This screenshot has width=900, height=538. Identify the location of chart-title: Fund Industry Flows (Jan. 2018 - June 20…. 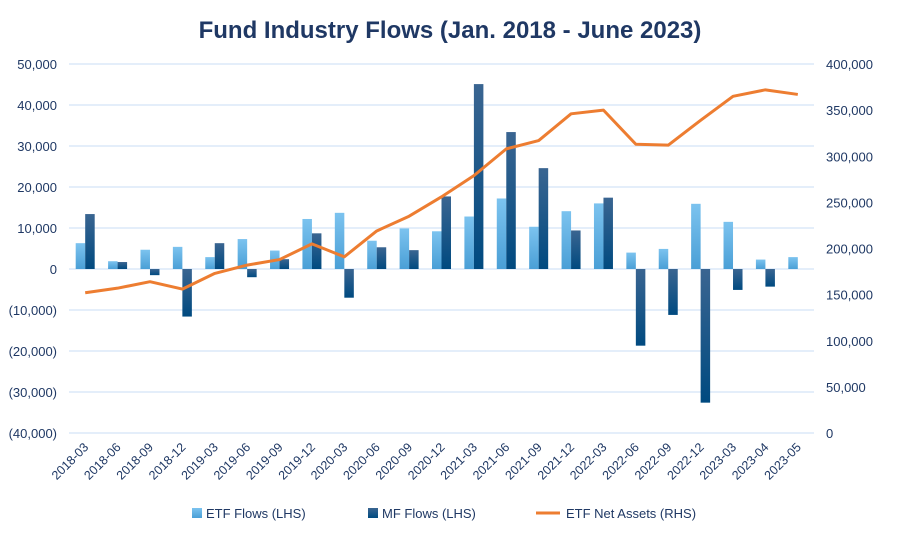
(450, 30).